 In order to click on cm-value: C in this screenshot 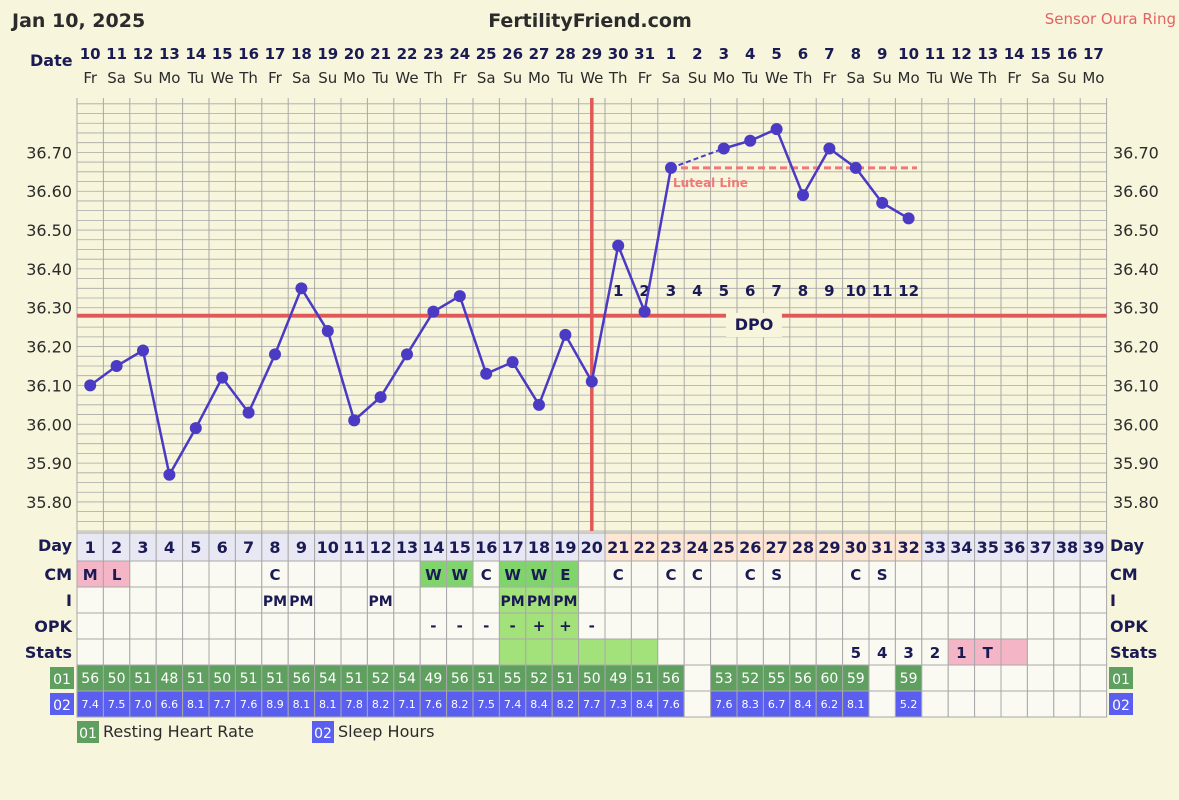, I will do `click(670, 575)`.